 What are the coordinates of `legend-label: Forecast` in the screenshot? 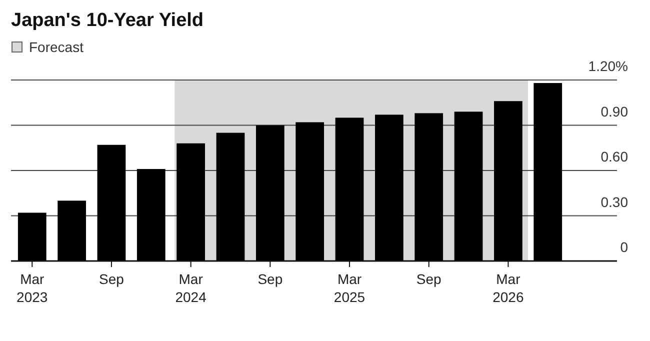 It's located at (56, 47).